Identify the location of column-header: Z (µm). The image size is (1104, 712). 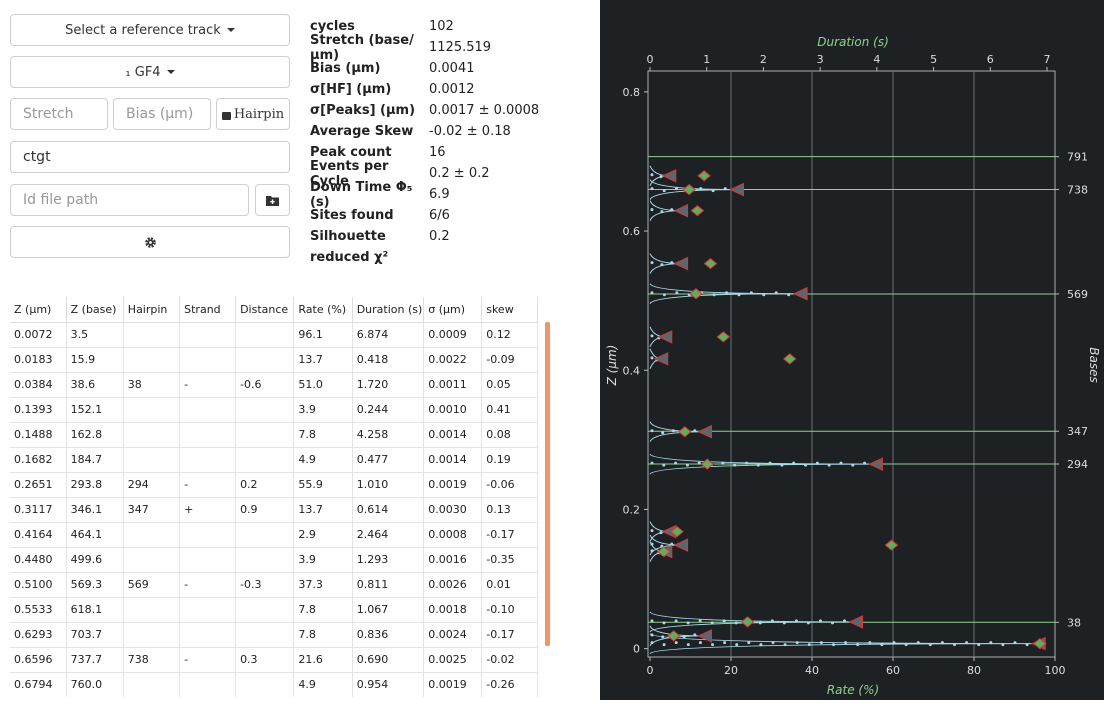
(38, 310).